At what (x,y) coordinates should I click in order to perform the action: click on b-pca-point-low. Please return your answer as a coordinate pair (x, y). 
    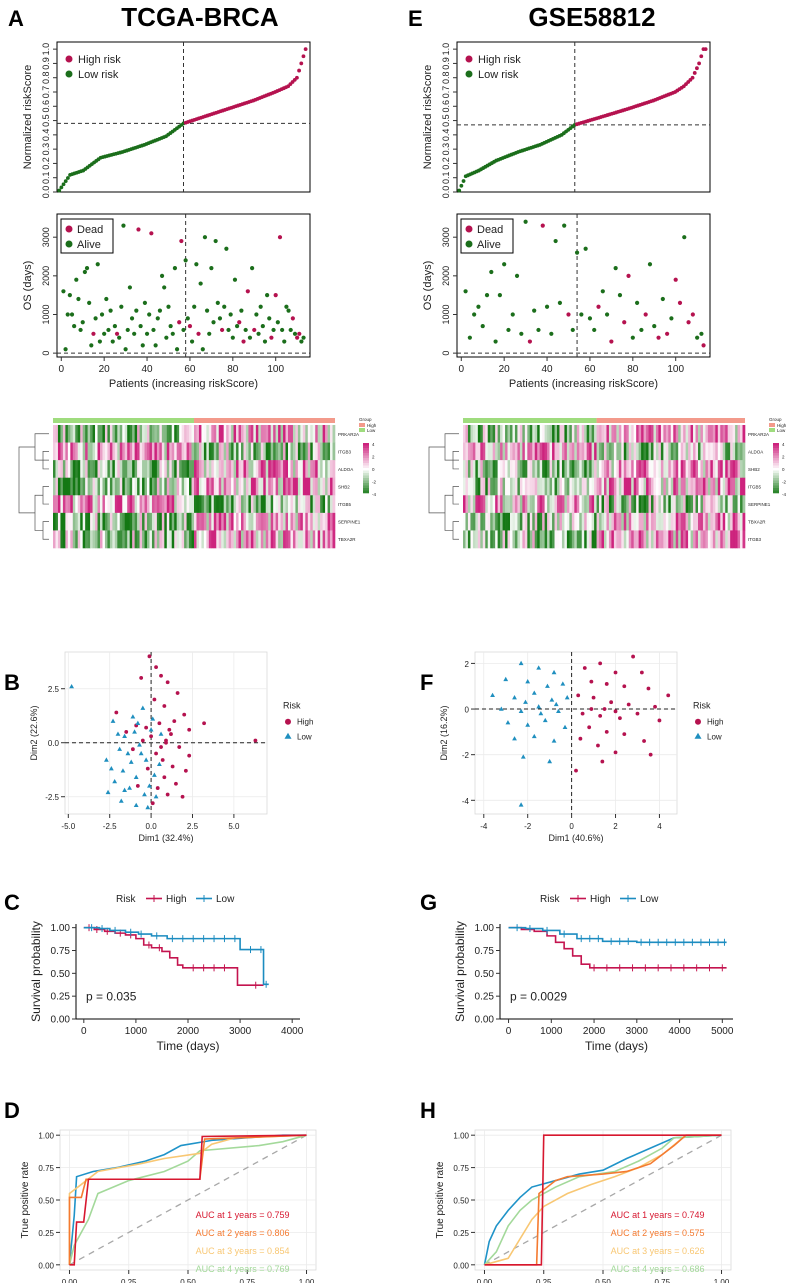
    Looking at the image, I should click on (154, 774).